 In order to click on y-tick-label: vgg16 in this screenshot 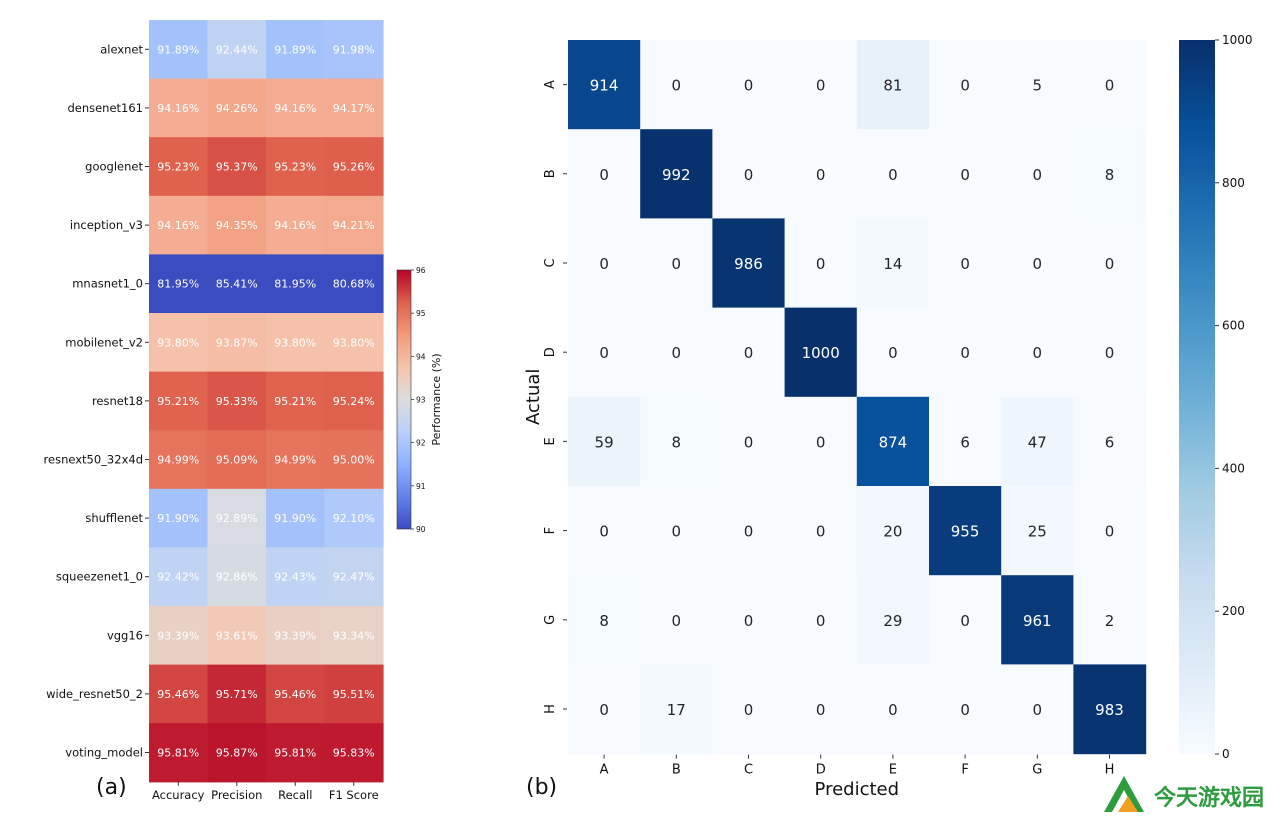, I will do `click(125, 635)`.